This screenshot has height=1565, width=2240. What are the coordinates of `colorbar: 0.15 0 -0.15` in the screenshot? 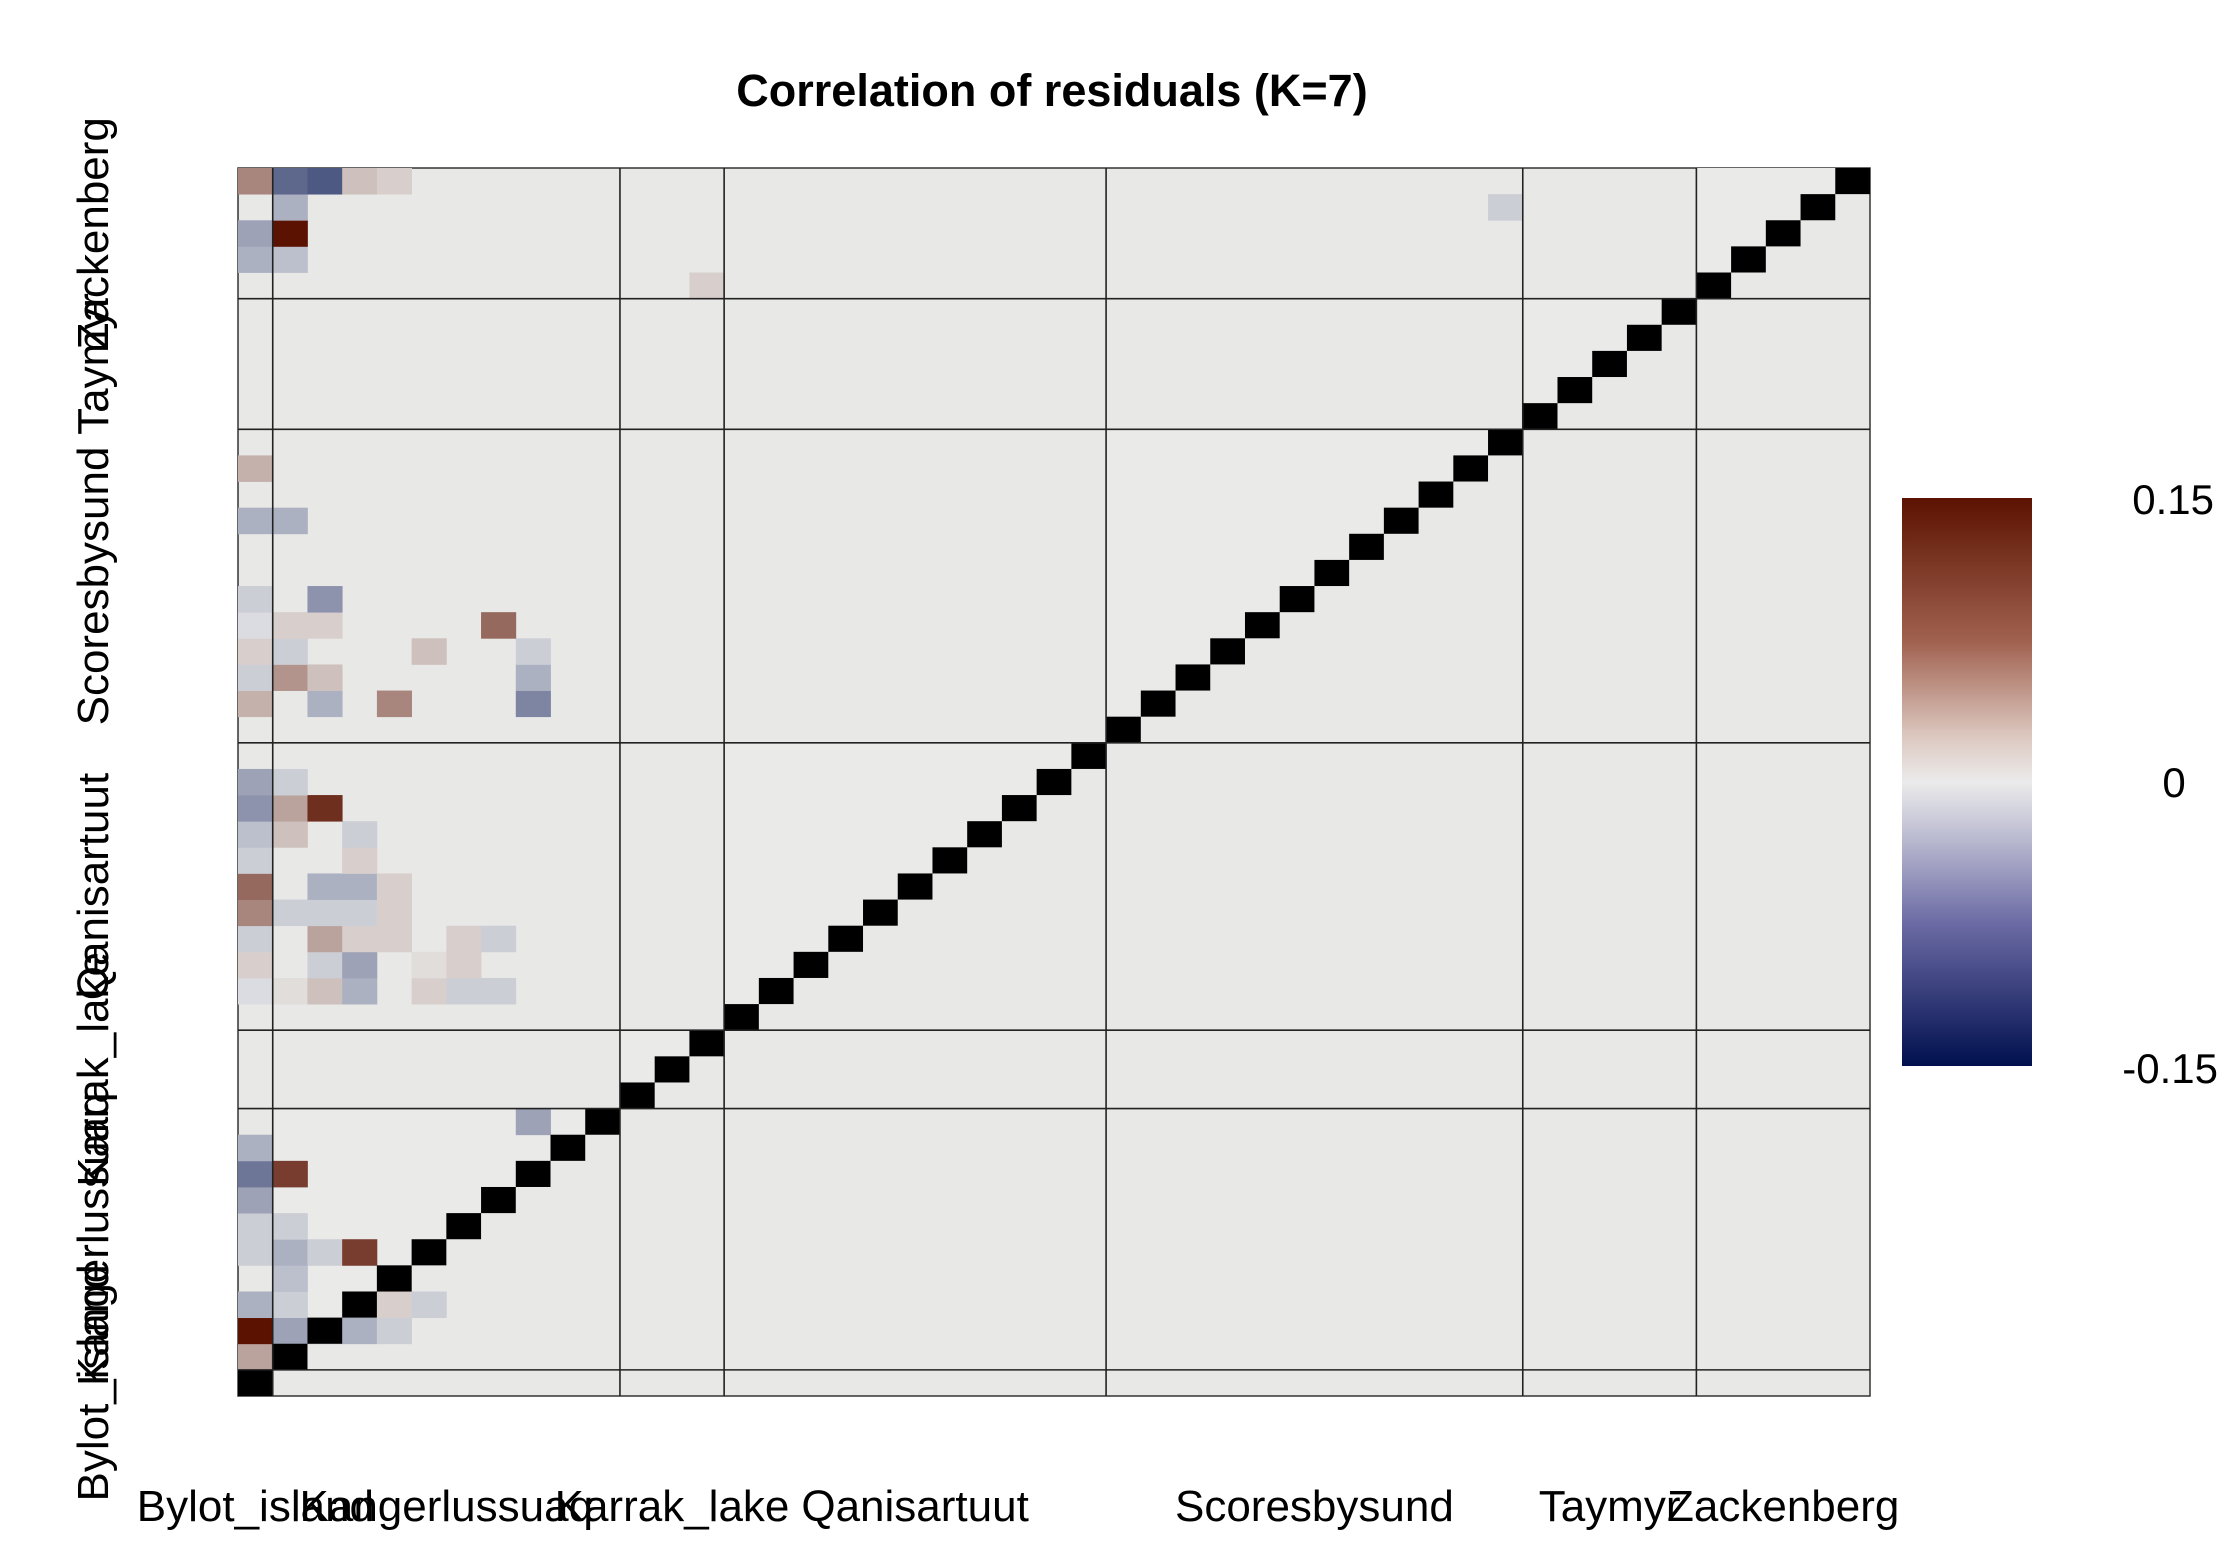 It's located at (2060, 784).